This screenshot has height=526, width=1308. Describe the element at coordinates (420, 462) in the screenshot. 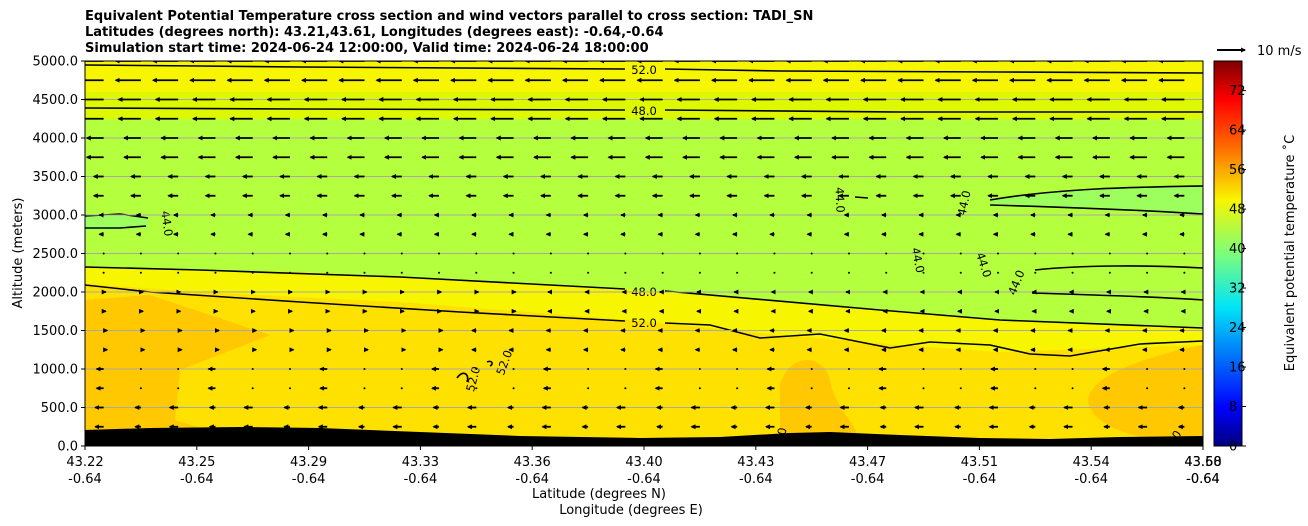

I see `x-tick-label-lat: 43.33` at that location.